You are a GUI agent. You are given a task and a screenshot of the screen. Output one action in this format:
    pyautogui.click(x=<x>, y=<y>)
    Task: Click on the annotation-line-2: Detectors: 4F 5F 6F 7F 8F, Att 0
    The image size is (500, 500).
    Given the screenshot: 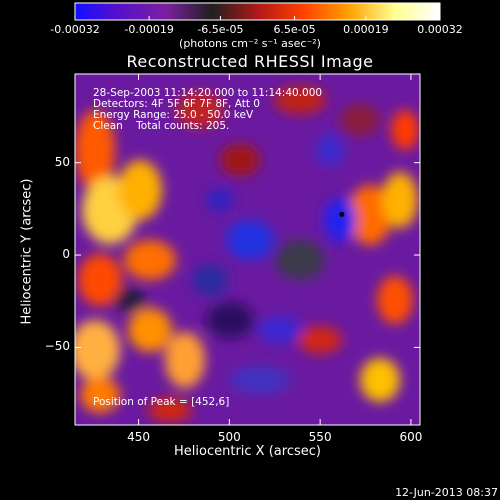 What is the action you would take?
    pyautogui.click(x=176, y=104)
    